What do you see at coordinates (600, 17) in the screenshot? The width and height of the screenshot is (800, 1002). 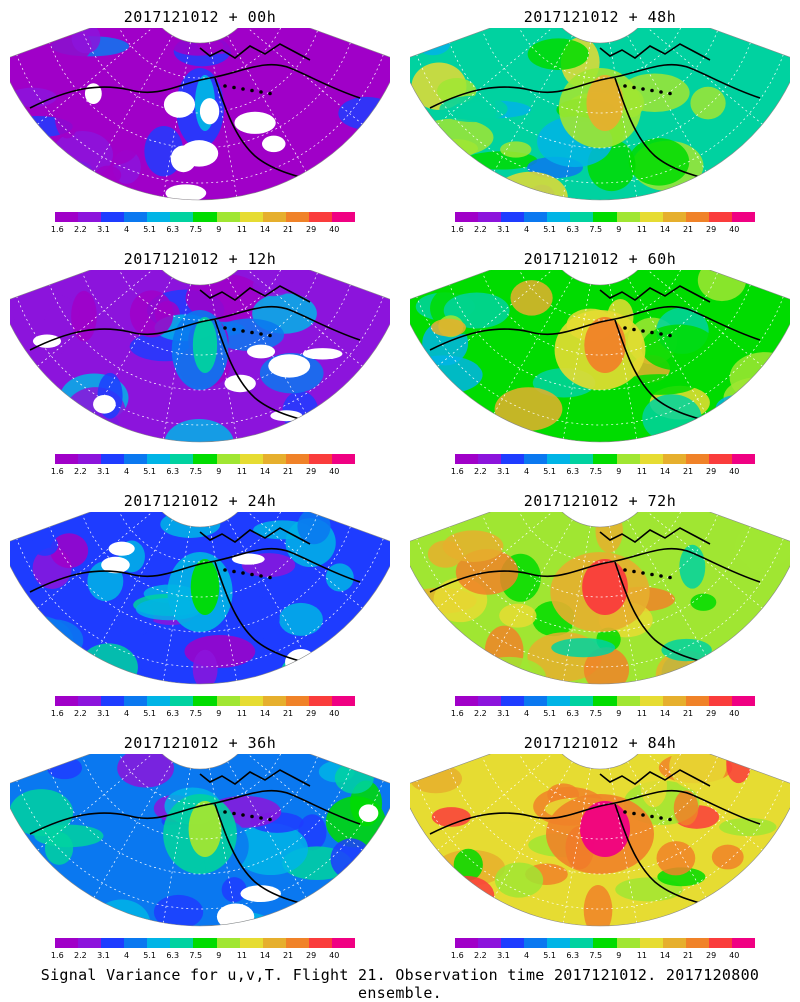 I see `panel-title: 2017121012 + 48h` at bounding box center [600, 17].